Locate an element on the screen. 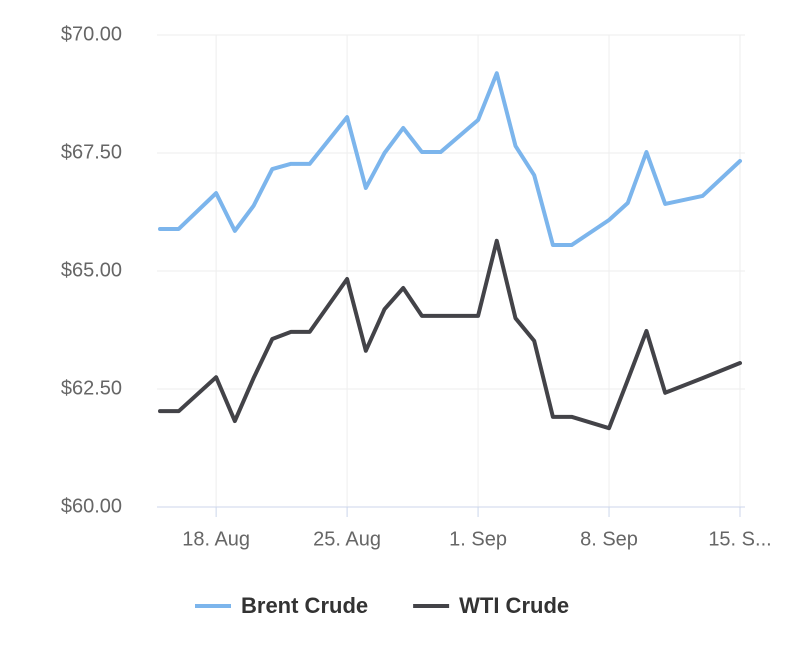 The image size is (795, 650). y-tick-label: $70.00 is located at coordinates (91, 34).